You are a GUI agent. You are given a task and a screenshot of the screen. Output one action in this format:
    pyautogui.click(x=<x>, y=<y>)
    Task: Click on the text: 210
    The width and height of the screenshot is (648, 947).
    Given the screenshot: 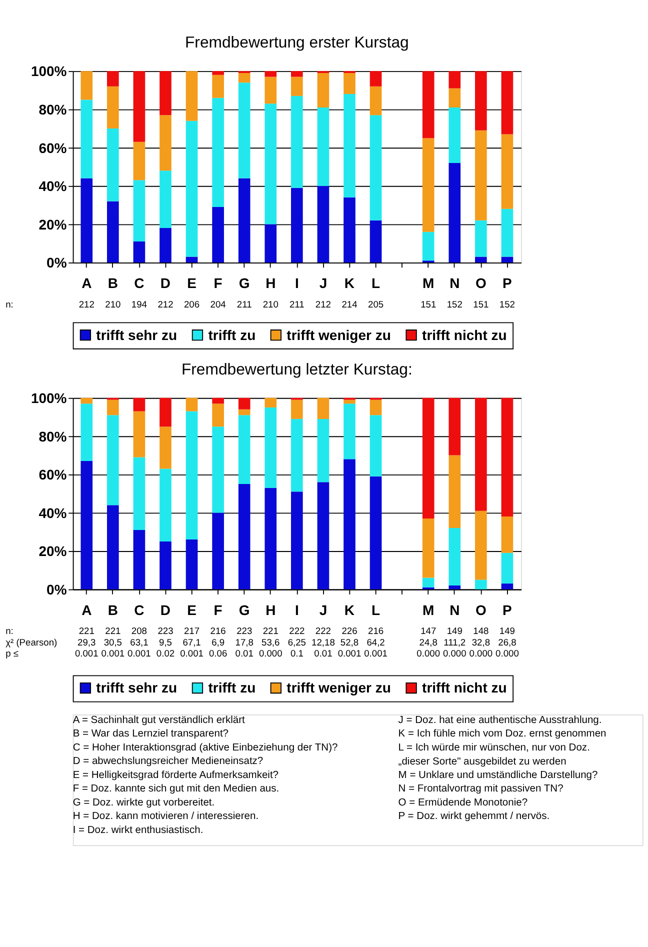 What is the action you would take?
    pyautogui.click(x=113, y=304)
    